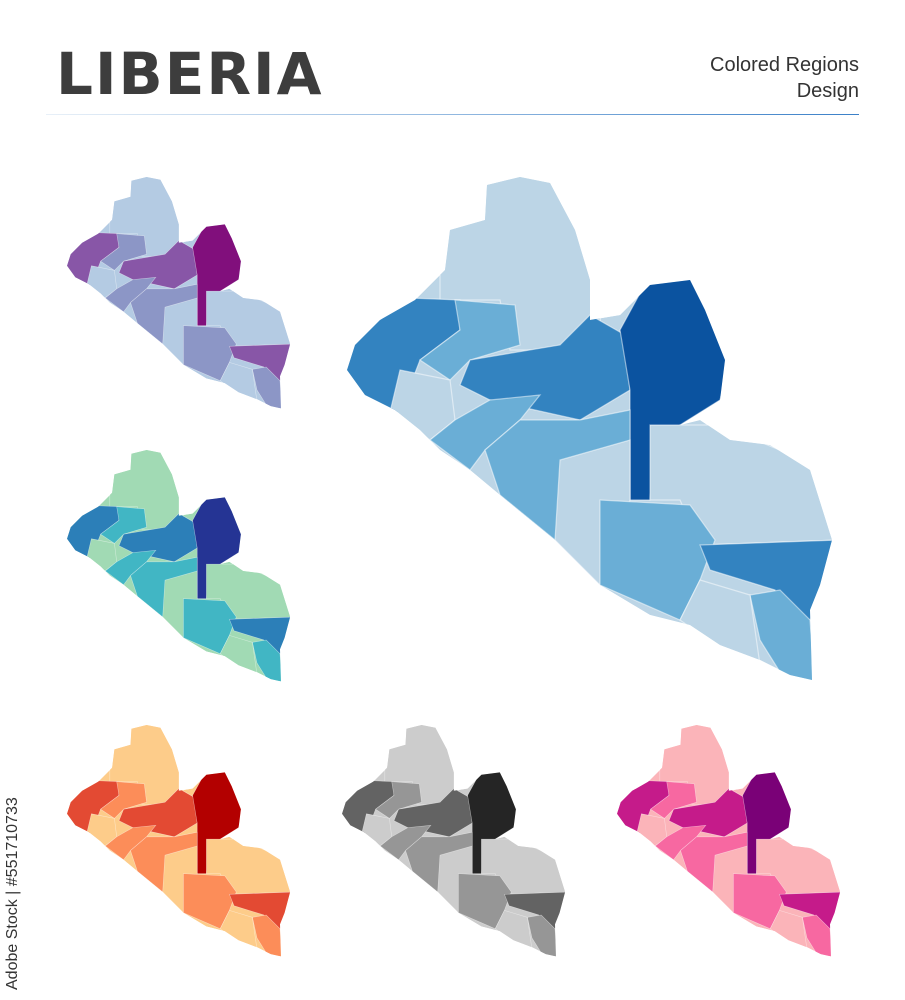 The width and height of the screenshot is (905, 1000). I want to click on subtitle: Colored Regions Design, so click(784, 78).